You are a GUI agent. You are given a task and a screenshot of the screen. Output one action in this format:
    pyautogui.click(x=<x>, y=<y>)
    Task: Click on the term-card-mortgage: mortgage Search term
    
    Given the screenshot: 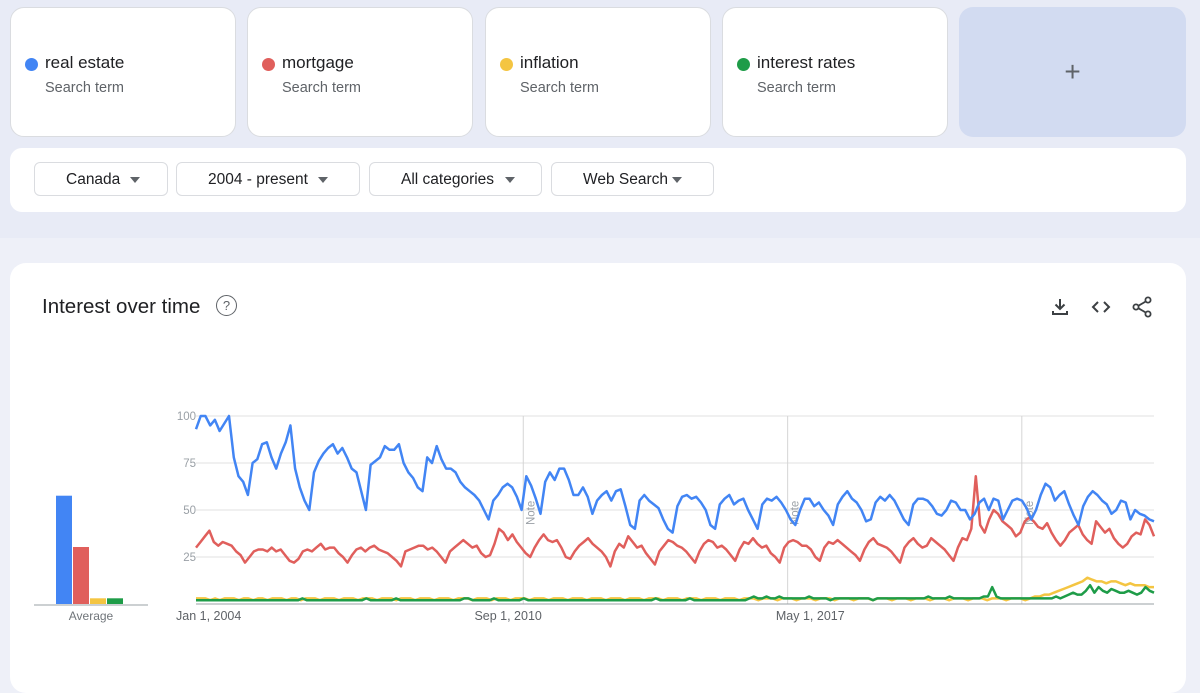 What is the action you would take?
    pyautogui.click(x=360, y=72)
    